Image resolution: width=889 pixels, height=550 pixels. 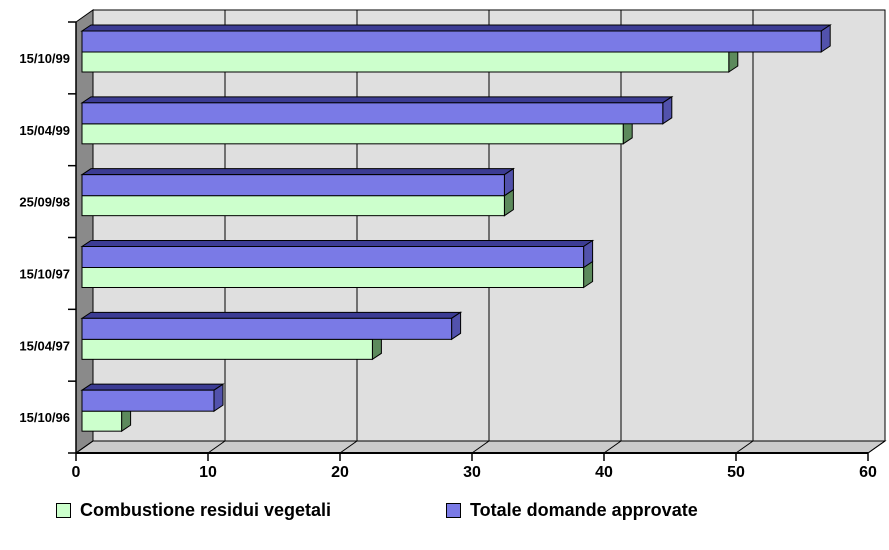 I want to click on legend-swatch-green, so click(x=63, y=510).